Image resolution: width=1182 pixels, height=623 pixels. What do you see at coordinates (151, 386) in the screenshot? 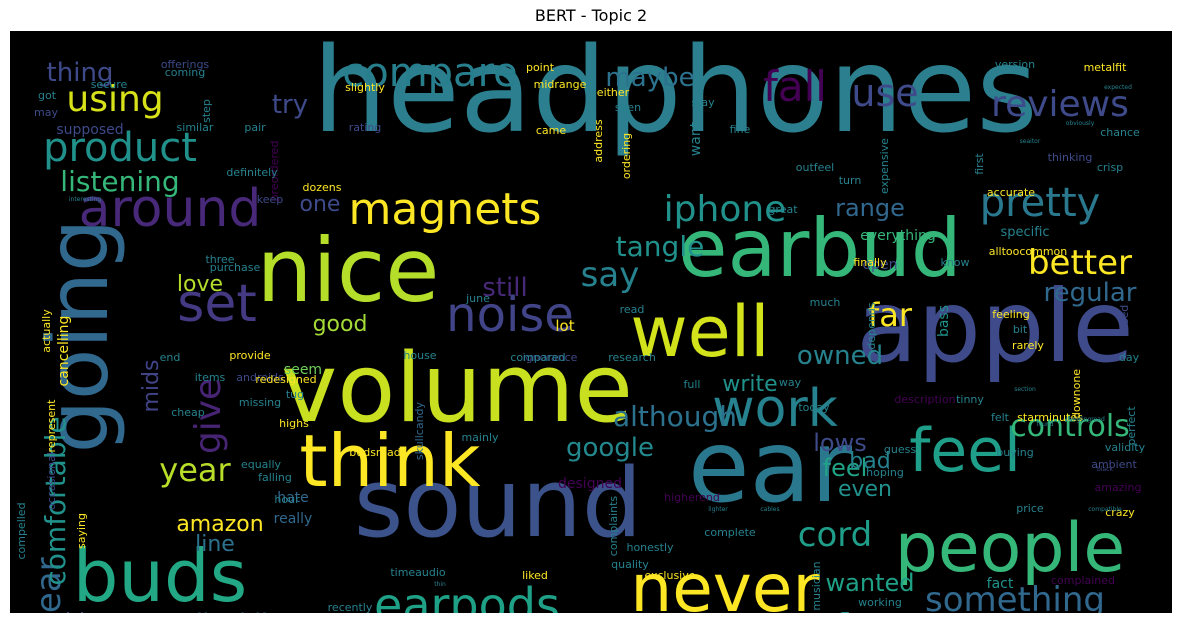
I see `word-mids: mids` at bounding box center [151, 386].